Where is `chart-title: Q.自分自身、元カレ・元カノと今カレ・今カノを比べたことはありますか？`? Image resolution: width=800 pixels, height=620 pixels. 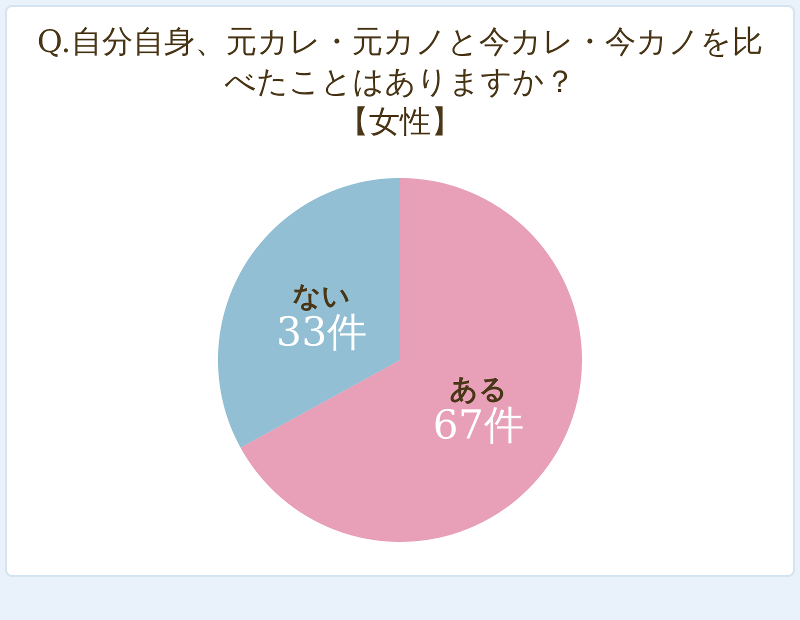 chart-title: Q.自分自身、元カレ・元カノと今カレ・今カノを比べたことはありますか？ is located at coordinates (400, 62).